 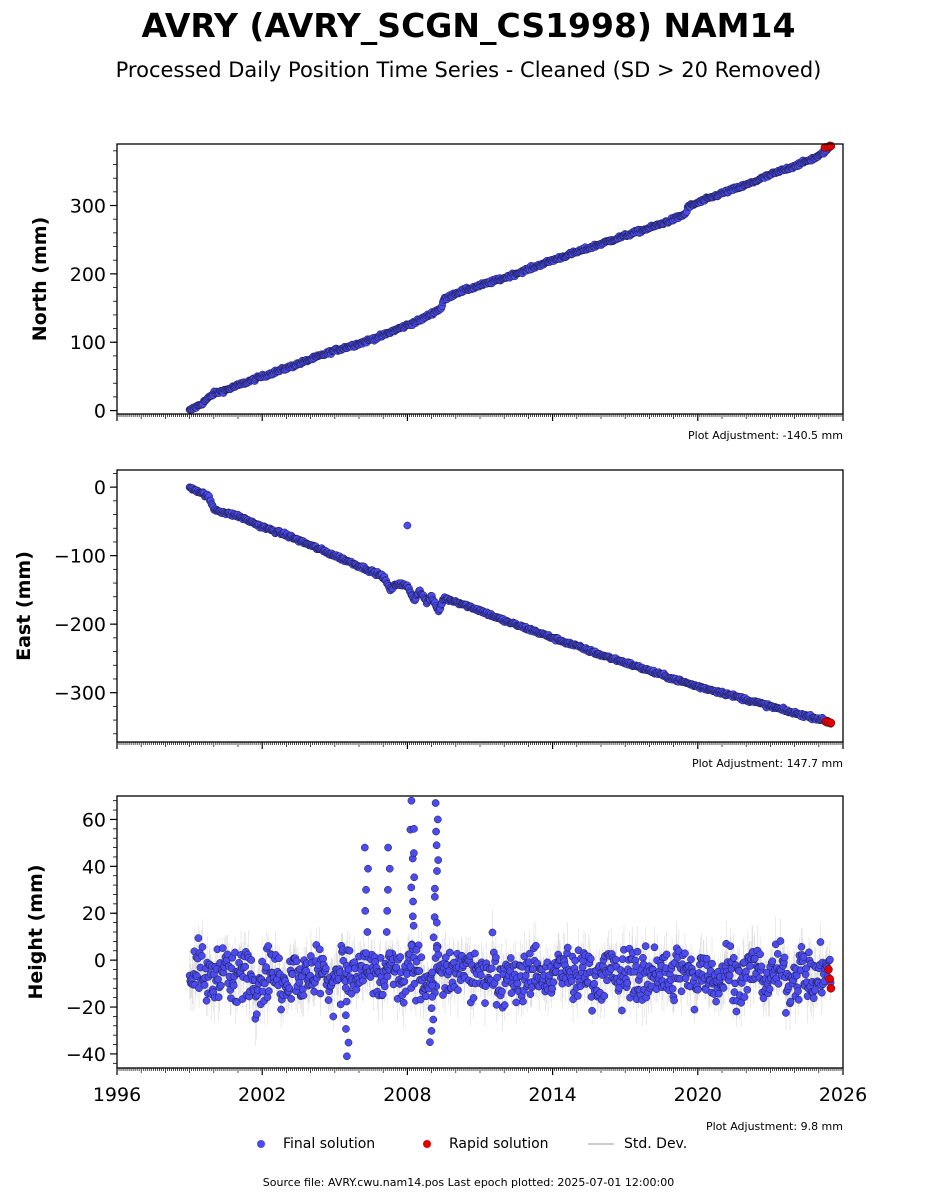 What do you see at coordinates (40, 279) in the screenshot?
I see `y-axis-label: North (mm)` at bounding box center [40, 279].